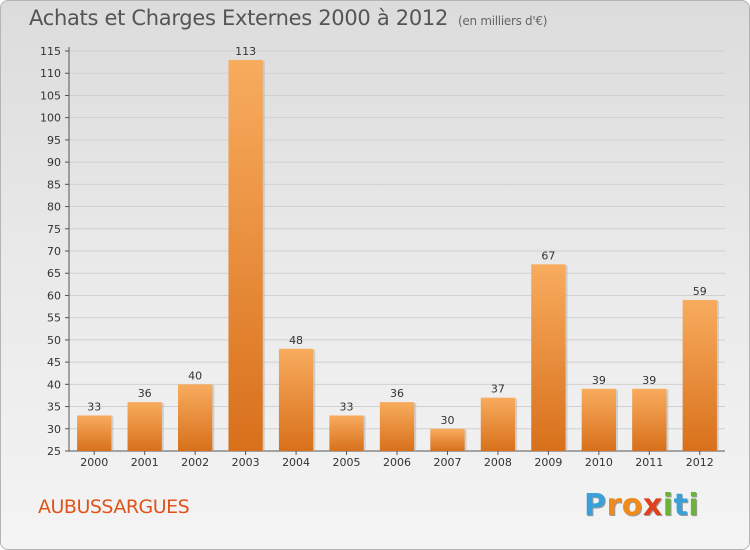  I want to click on x-tick-label: 2006, so click(397, 462).